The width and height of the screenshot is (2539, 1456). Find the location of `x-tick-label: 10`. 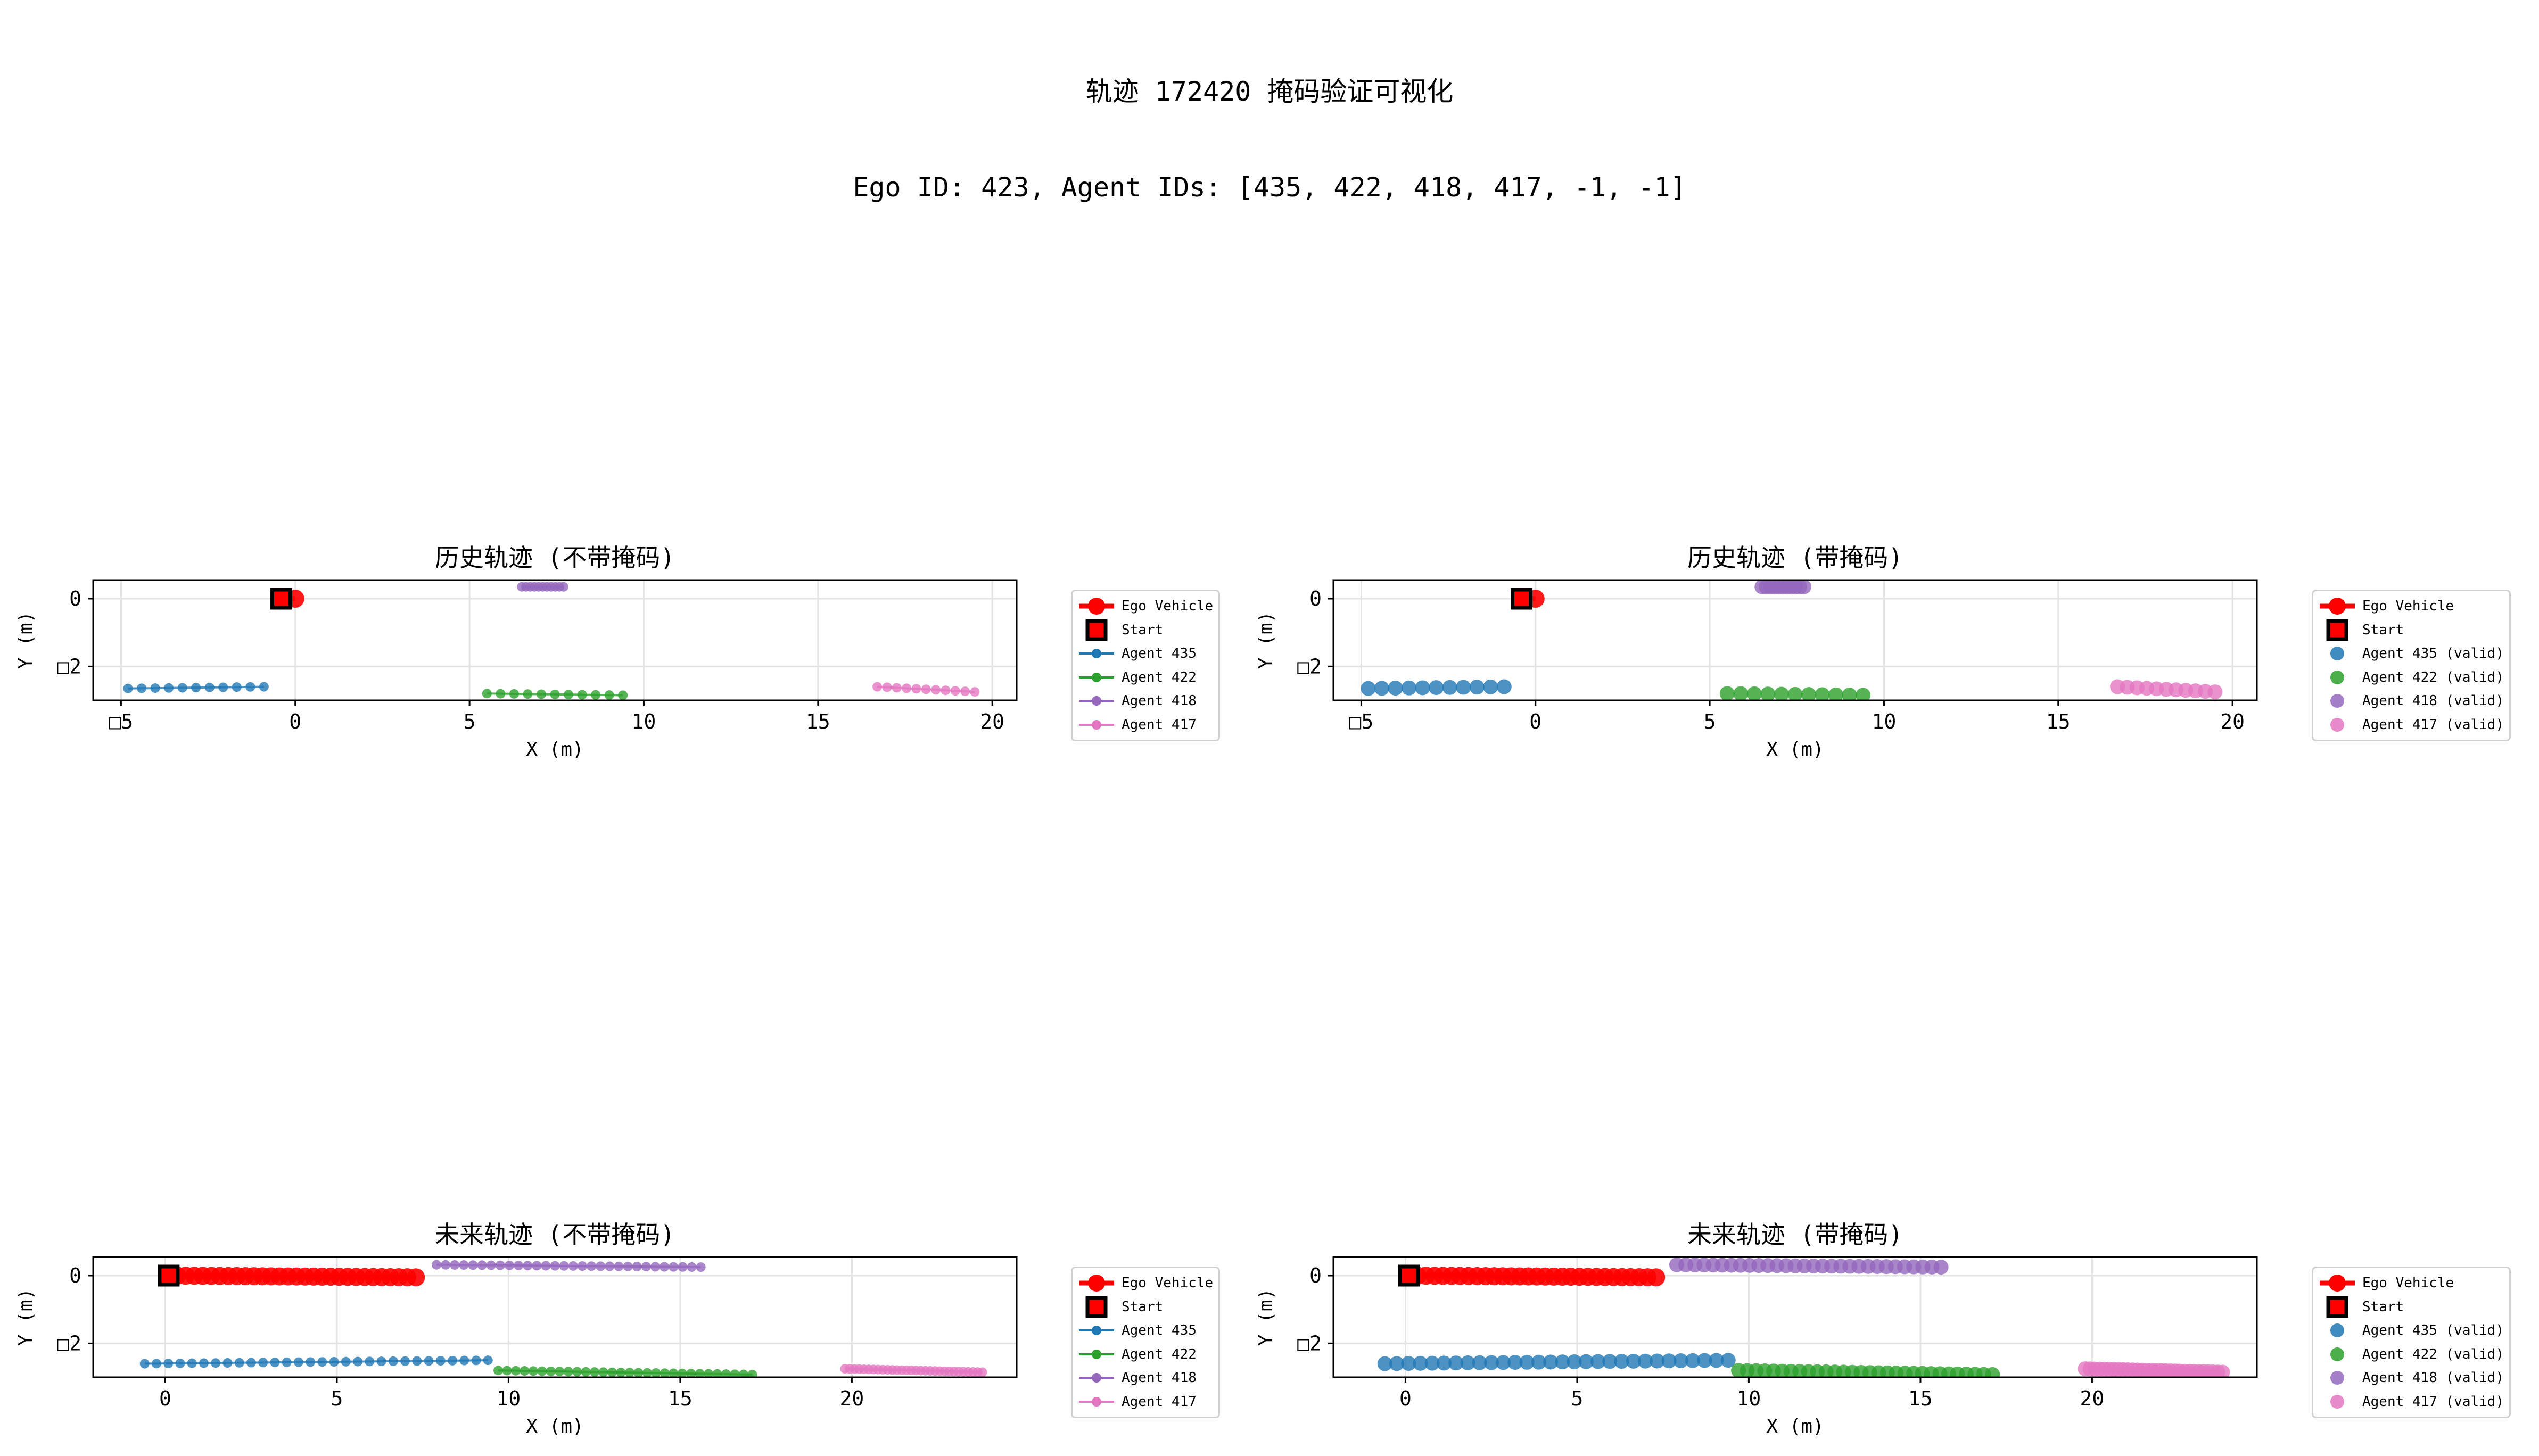

x-tick-label: 10 is located at coordinates (509, 1398).